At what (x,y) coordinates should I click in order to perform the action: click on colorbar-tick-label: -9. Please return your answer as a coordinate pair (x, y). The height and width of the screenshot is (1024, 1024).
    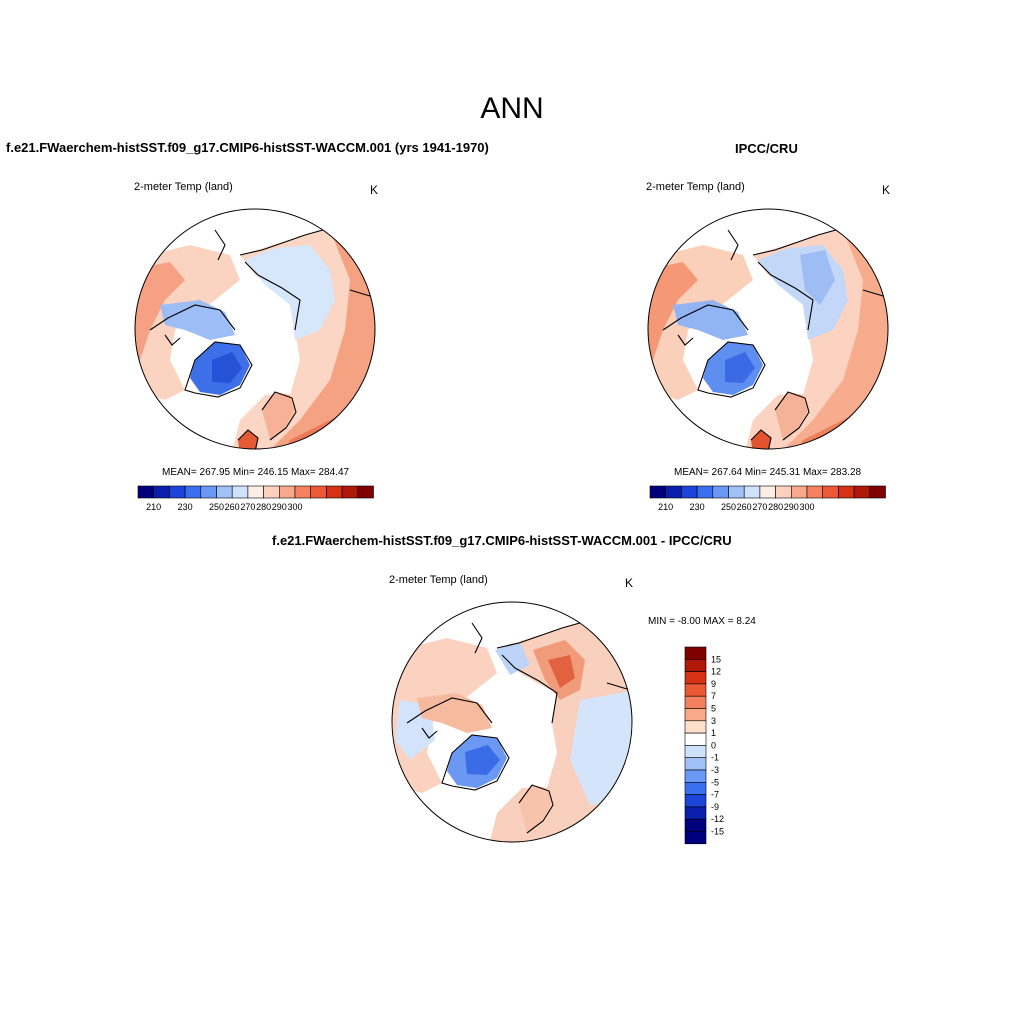
    Looking at the image, I should click on (715, 807).